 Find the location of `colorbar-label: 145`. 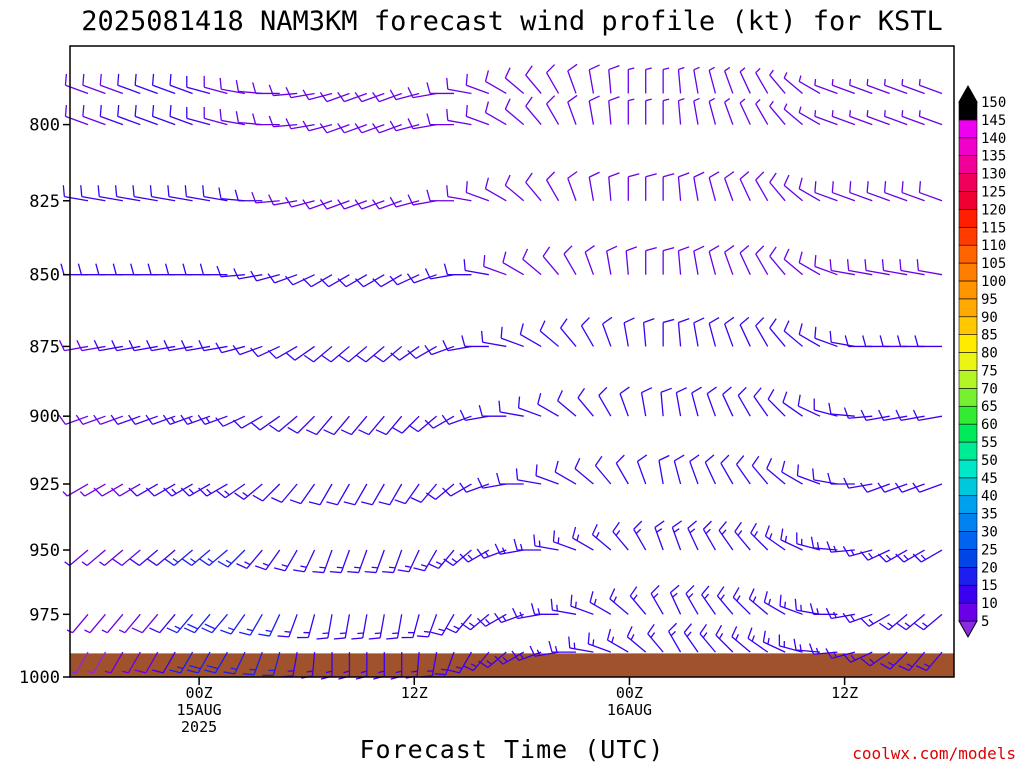

colorbar-label: 145 is located at coordinates (993, 121).